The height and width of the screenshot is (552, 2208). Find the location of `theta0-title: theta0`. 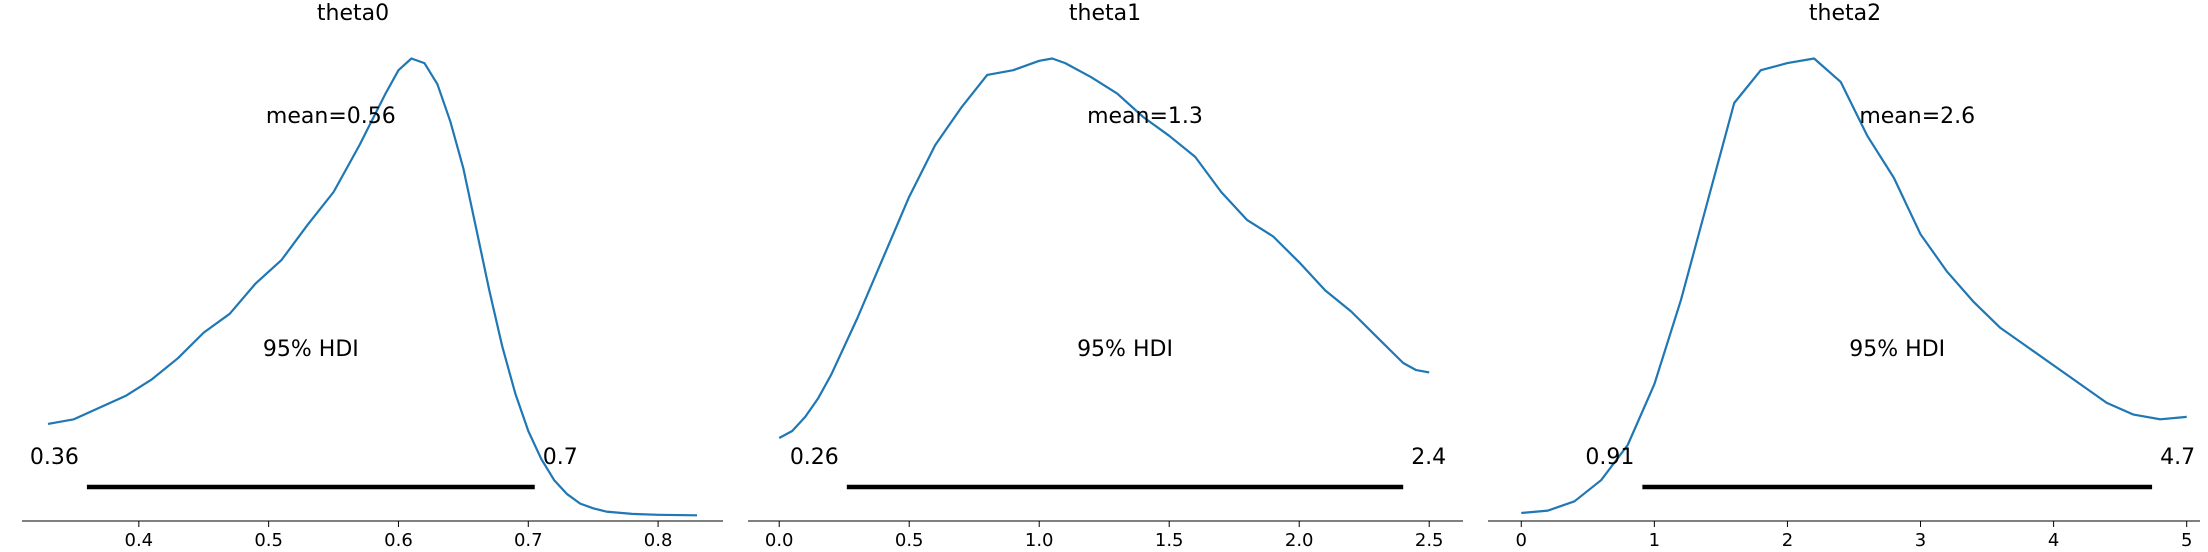

theta0-title: theta0 is located at coordinates (353, 13).